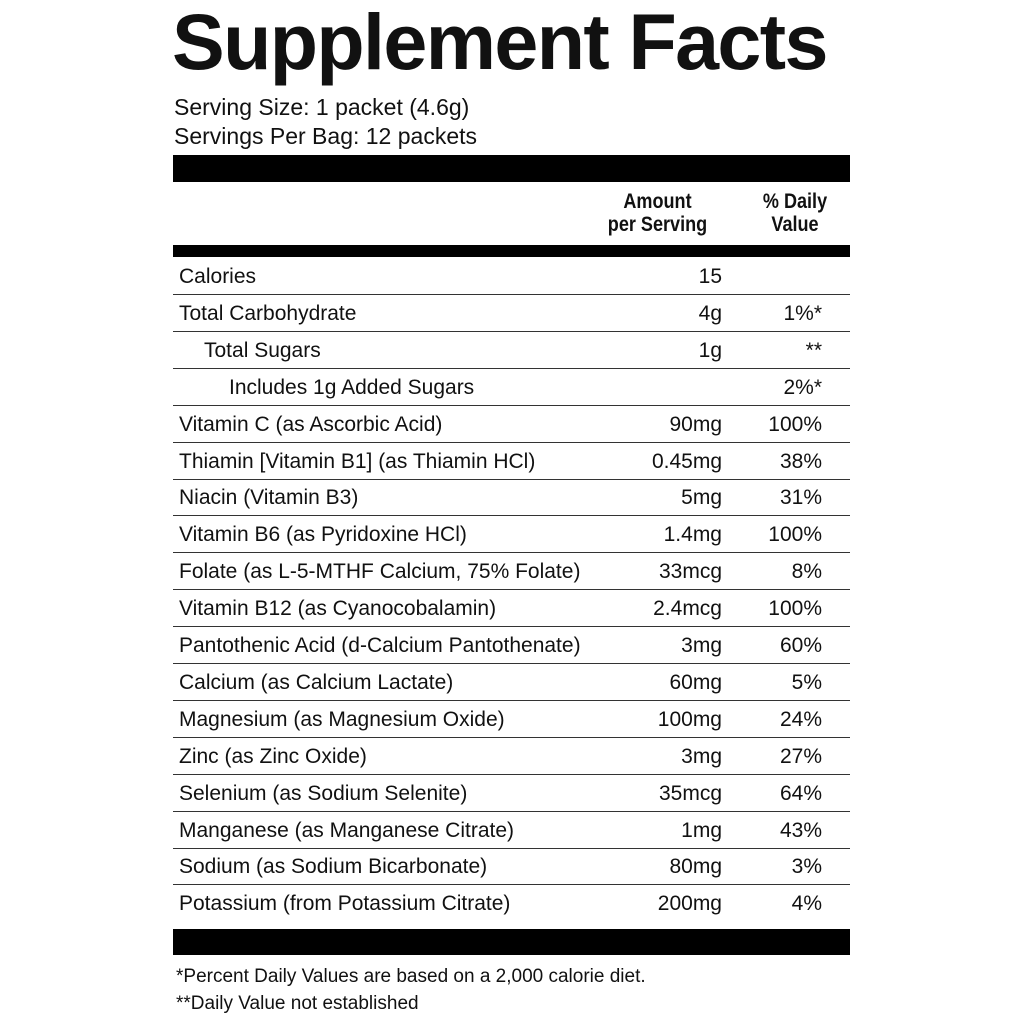 The height and width of the screenshot is (1024, 1024). Describe the element at coordinates (325, 136) in the screenshot. I see `servings-per-container: Servings Per Bag: 12 packets` at that location.